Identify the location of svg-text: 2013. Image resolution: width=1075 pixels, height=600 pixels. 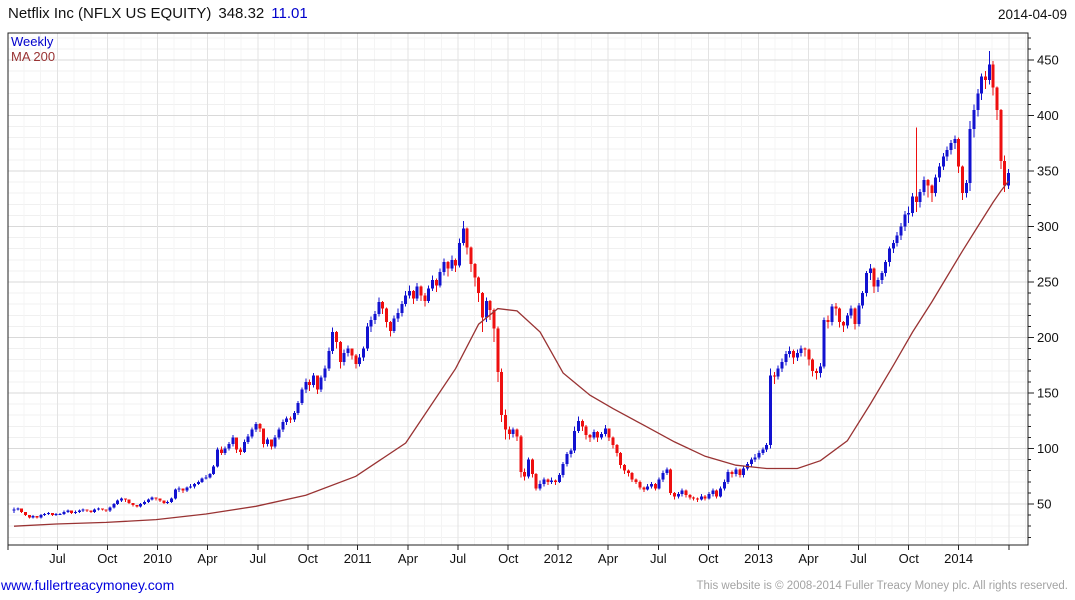
(758, 558).